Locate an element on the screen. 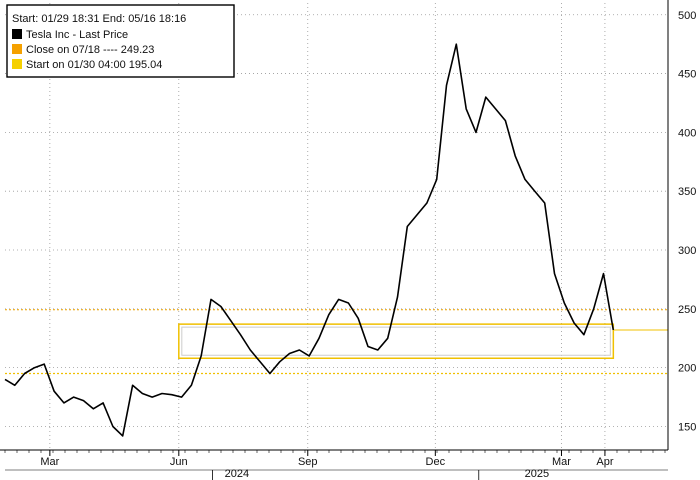 This screenshot has width=700, height=480. y-tick-label-300: 300 is located at coordinates (687, 251).